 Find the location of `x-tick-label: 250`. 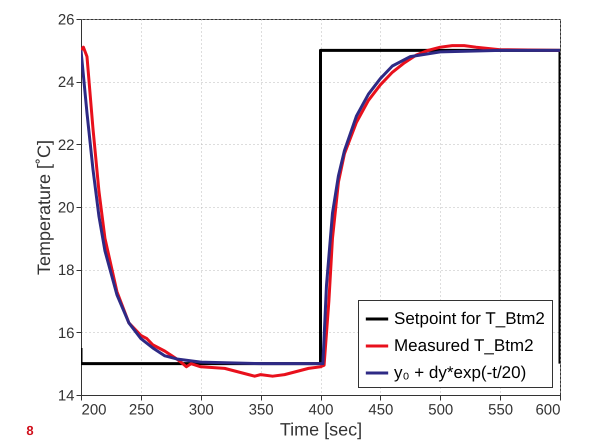

x-tick-label: 250 is located at coordinates (141, 410).